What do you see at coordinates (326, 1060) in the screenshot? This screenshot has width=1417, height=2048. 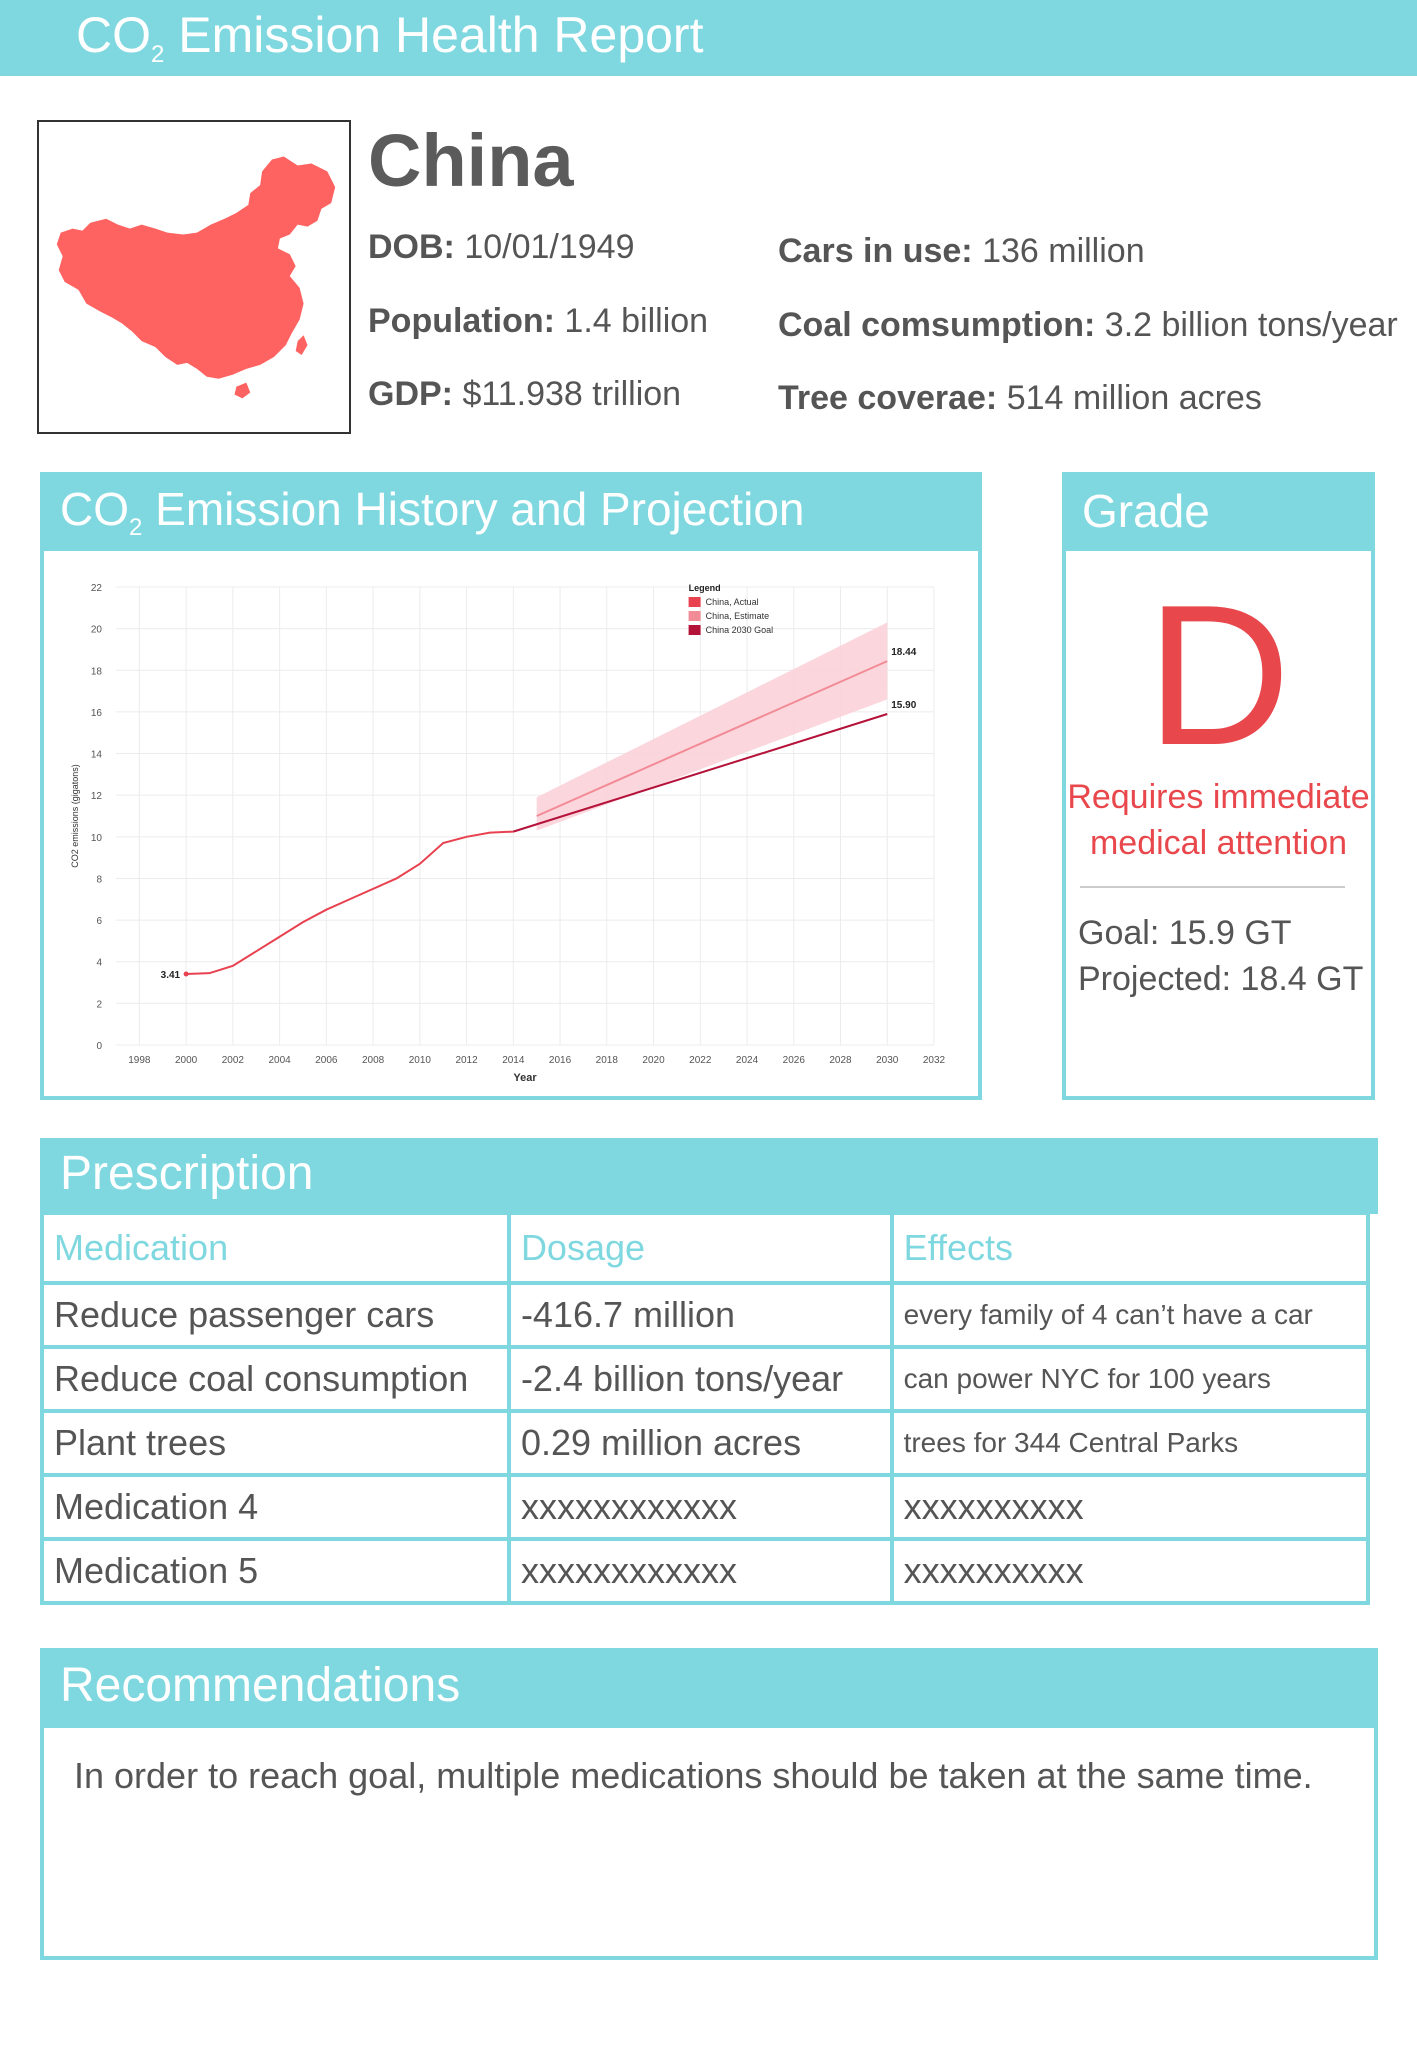 I see `x-tick-label: 2006` at bounding box center [326, 1060].